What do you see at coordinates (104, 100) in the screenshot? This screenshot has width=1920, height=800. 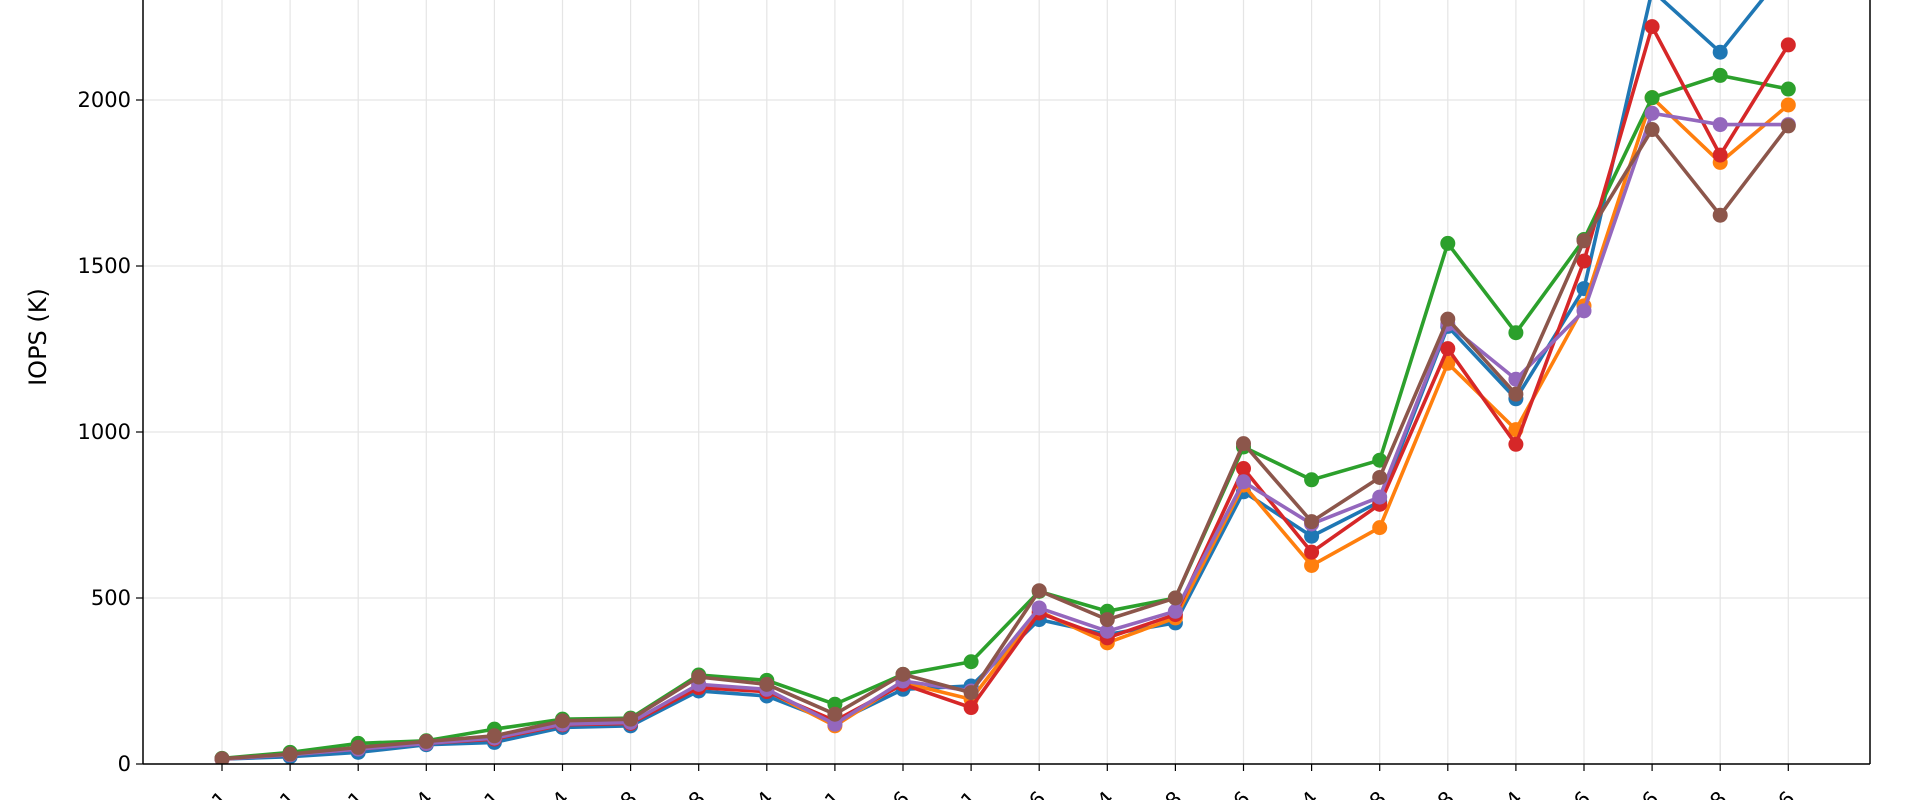 I see `y-tick-label: 2000` at bounding box center [104, 100].